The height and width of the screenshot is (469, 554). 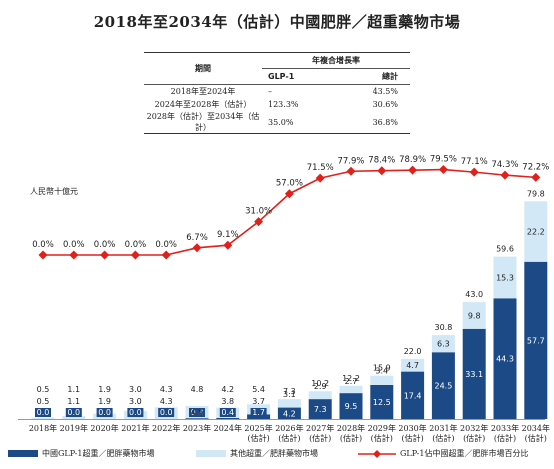 I want to click on x-tick-label: 2021年, so click(x=135, y=428).